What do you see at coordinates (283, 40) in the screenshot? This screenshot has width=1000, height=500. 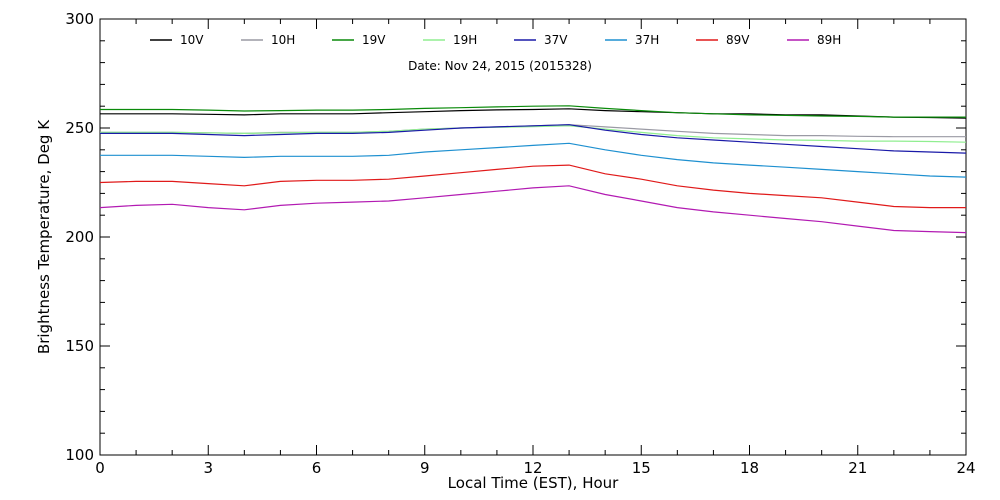 I see `legend-label-10h: 10H` at bounding box center [283, 40].